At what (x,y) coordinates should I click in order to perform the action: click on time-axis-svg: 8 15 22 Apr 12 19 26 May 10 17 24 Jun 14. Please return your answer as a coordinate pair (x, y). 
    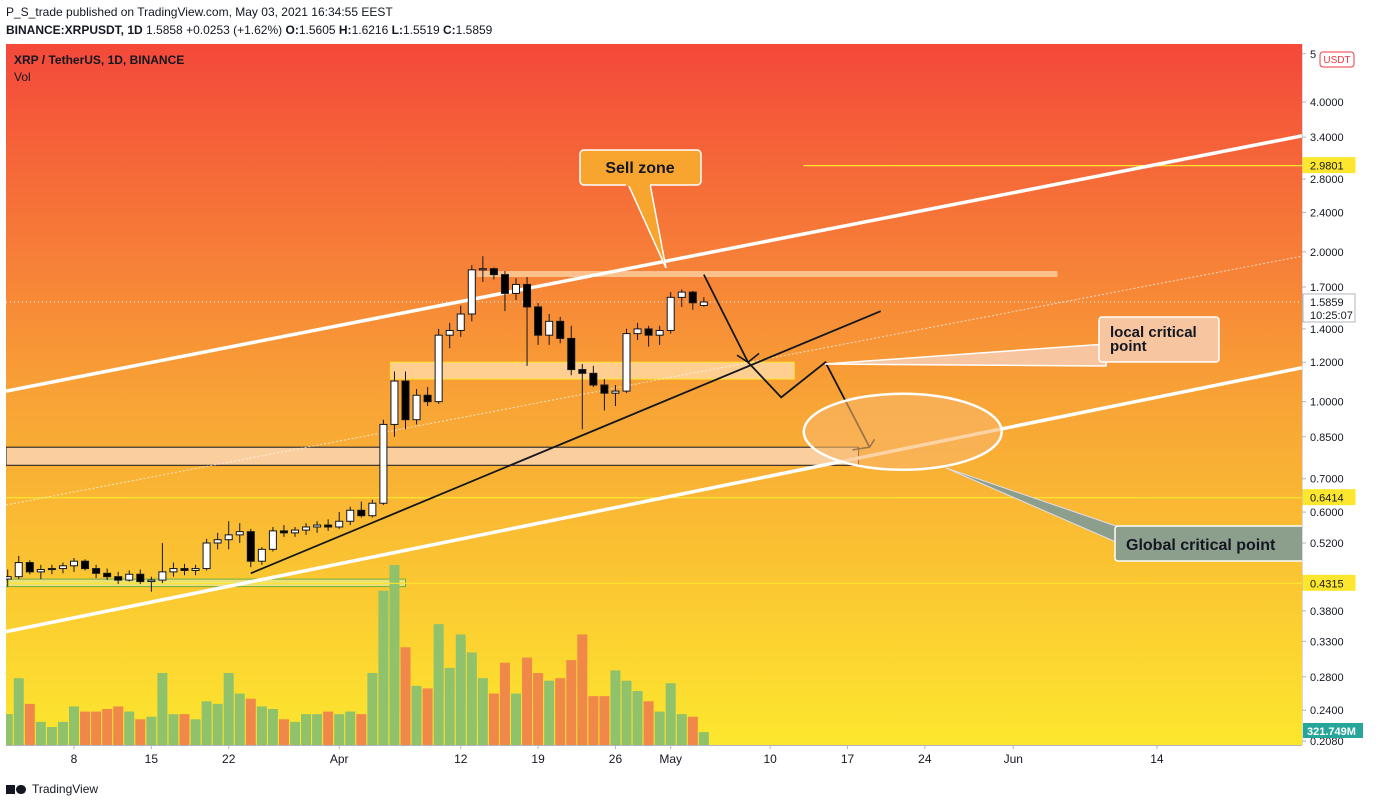
    Looking at the image, I should click on (654, 759).